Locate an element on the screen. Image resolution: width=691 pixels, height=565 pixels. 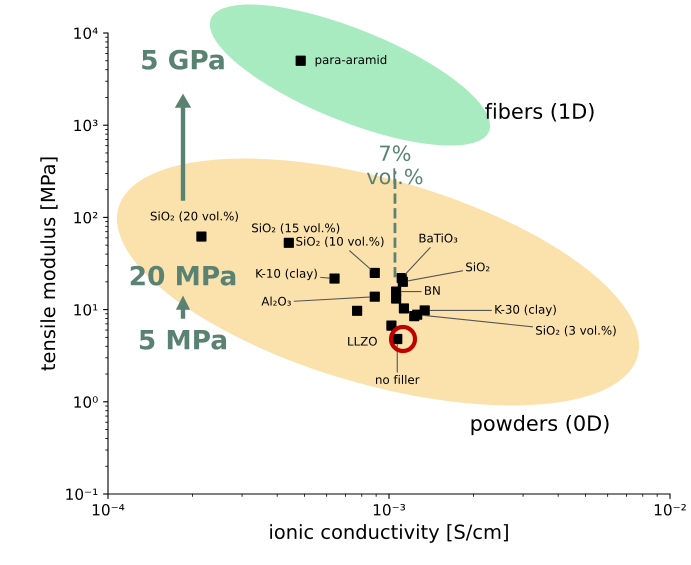
annotation: para-aramid is located at coordinates (351, 60).